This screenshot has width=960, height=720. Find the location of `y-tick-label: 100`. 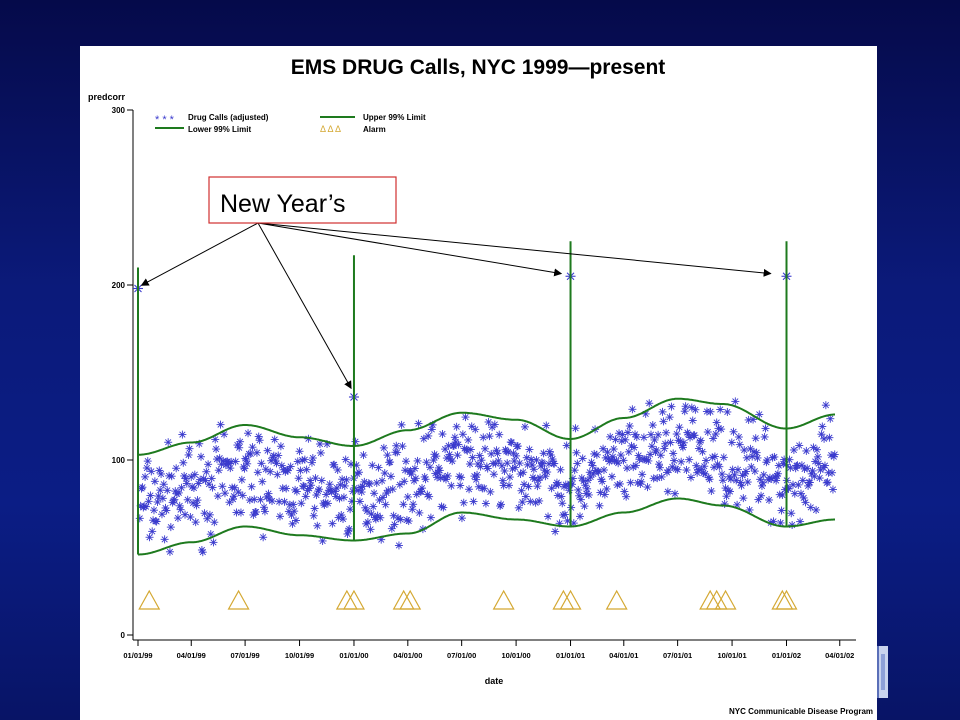

y-tick-label: 100 is located at coordinates (119, 460).